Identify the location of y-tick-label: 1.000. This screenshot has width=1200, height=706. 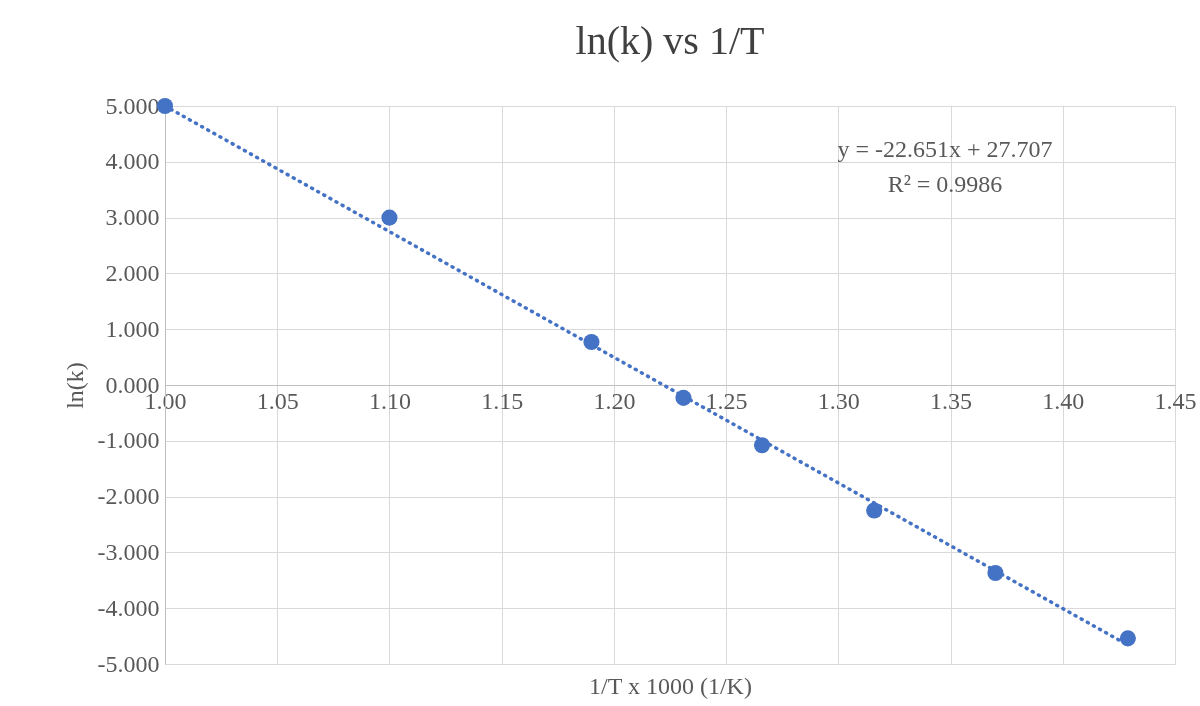
(132, 328).